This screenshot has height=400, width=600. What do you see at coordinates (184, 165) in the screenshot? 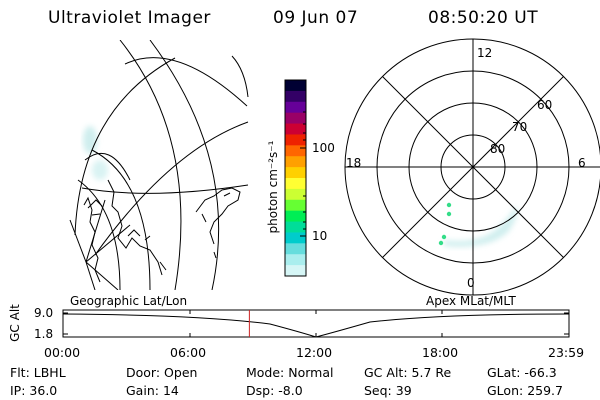
I see `geo-arc-right` at bounding box center [184, 165].